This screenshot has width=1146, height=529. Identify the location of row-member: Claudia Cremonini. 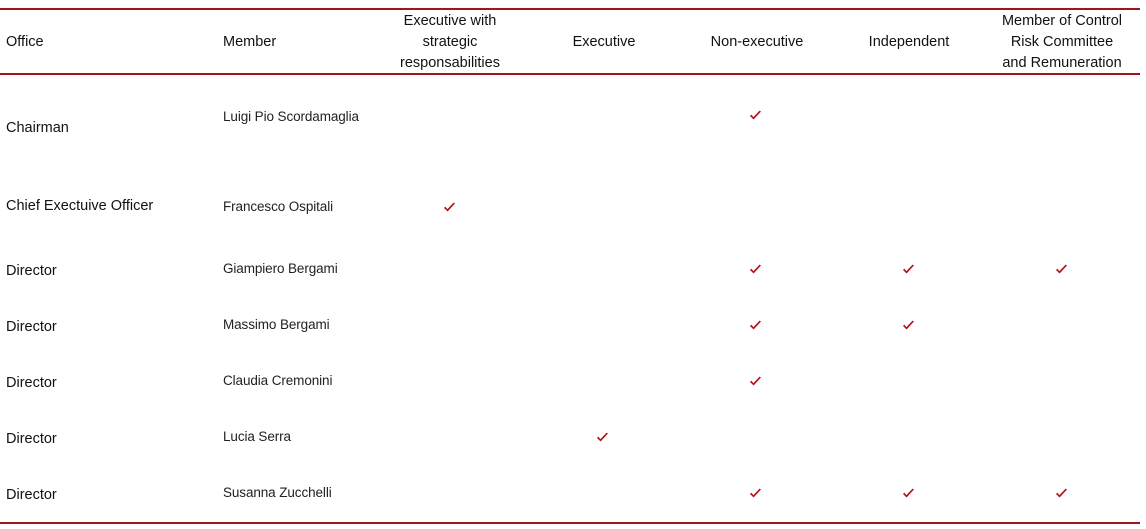
(278, 380).